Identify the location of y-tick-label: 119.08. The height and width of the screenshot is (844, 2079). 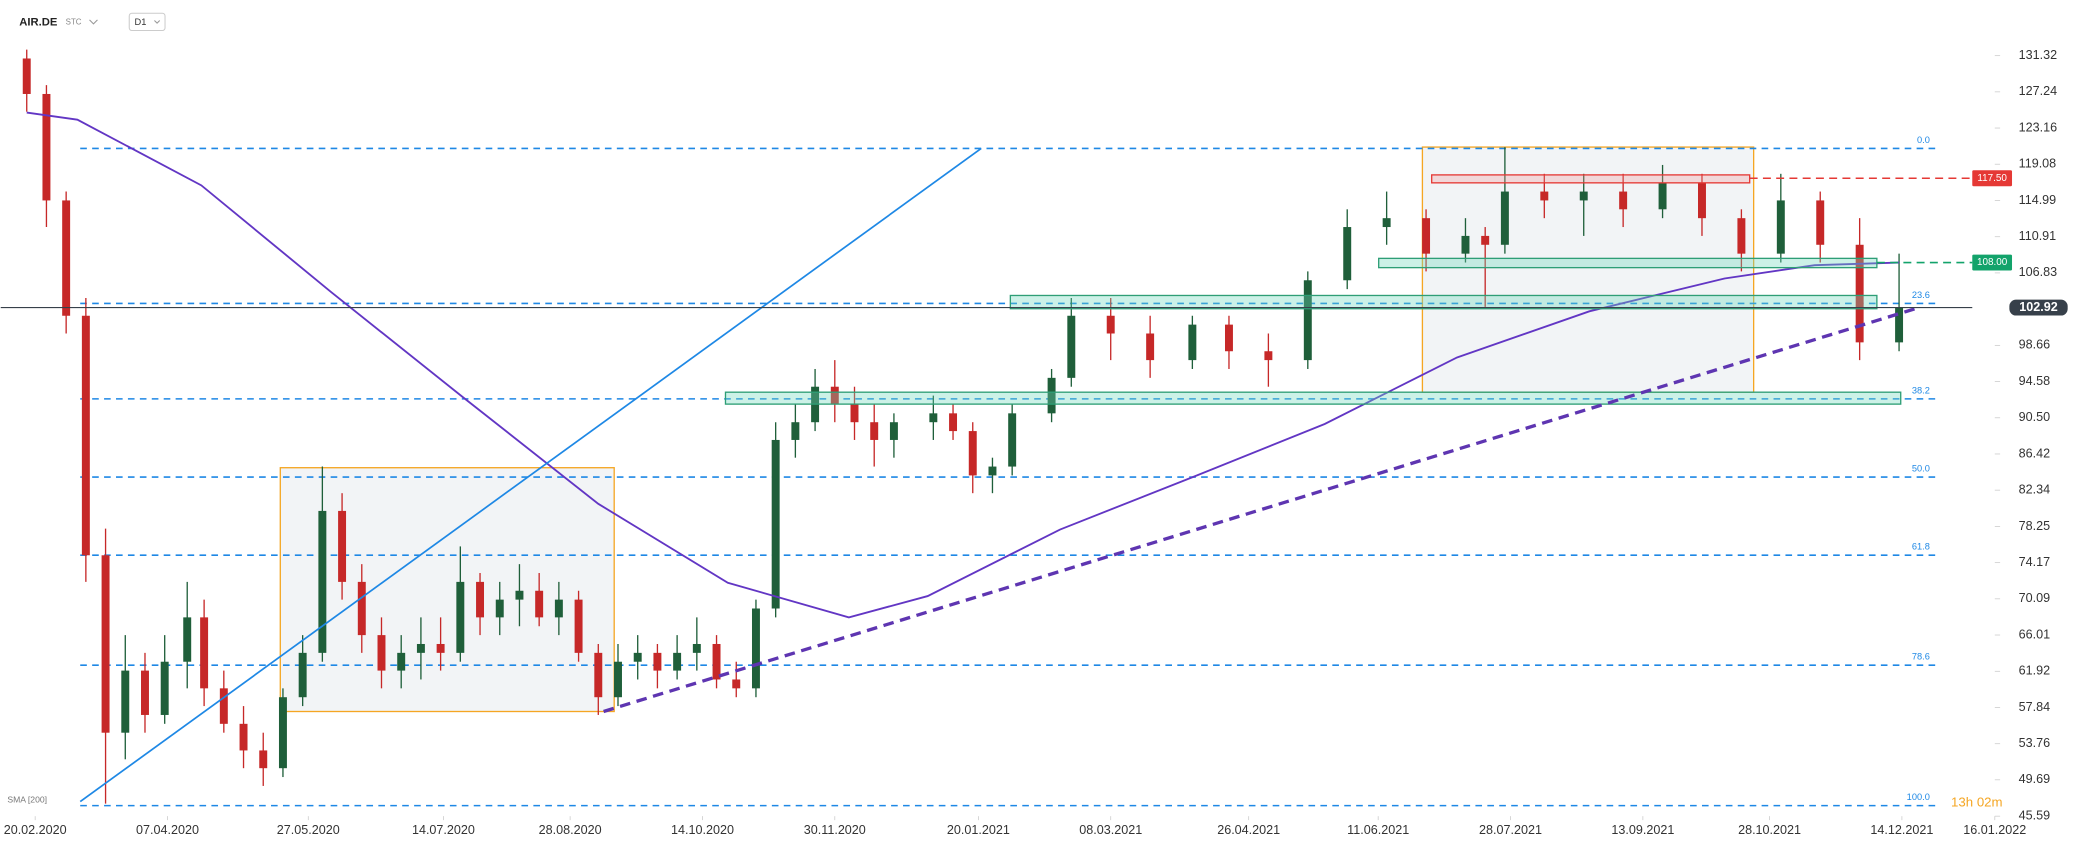
(2038, 164).